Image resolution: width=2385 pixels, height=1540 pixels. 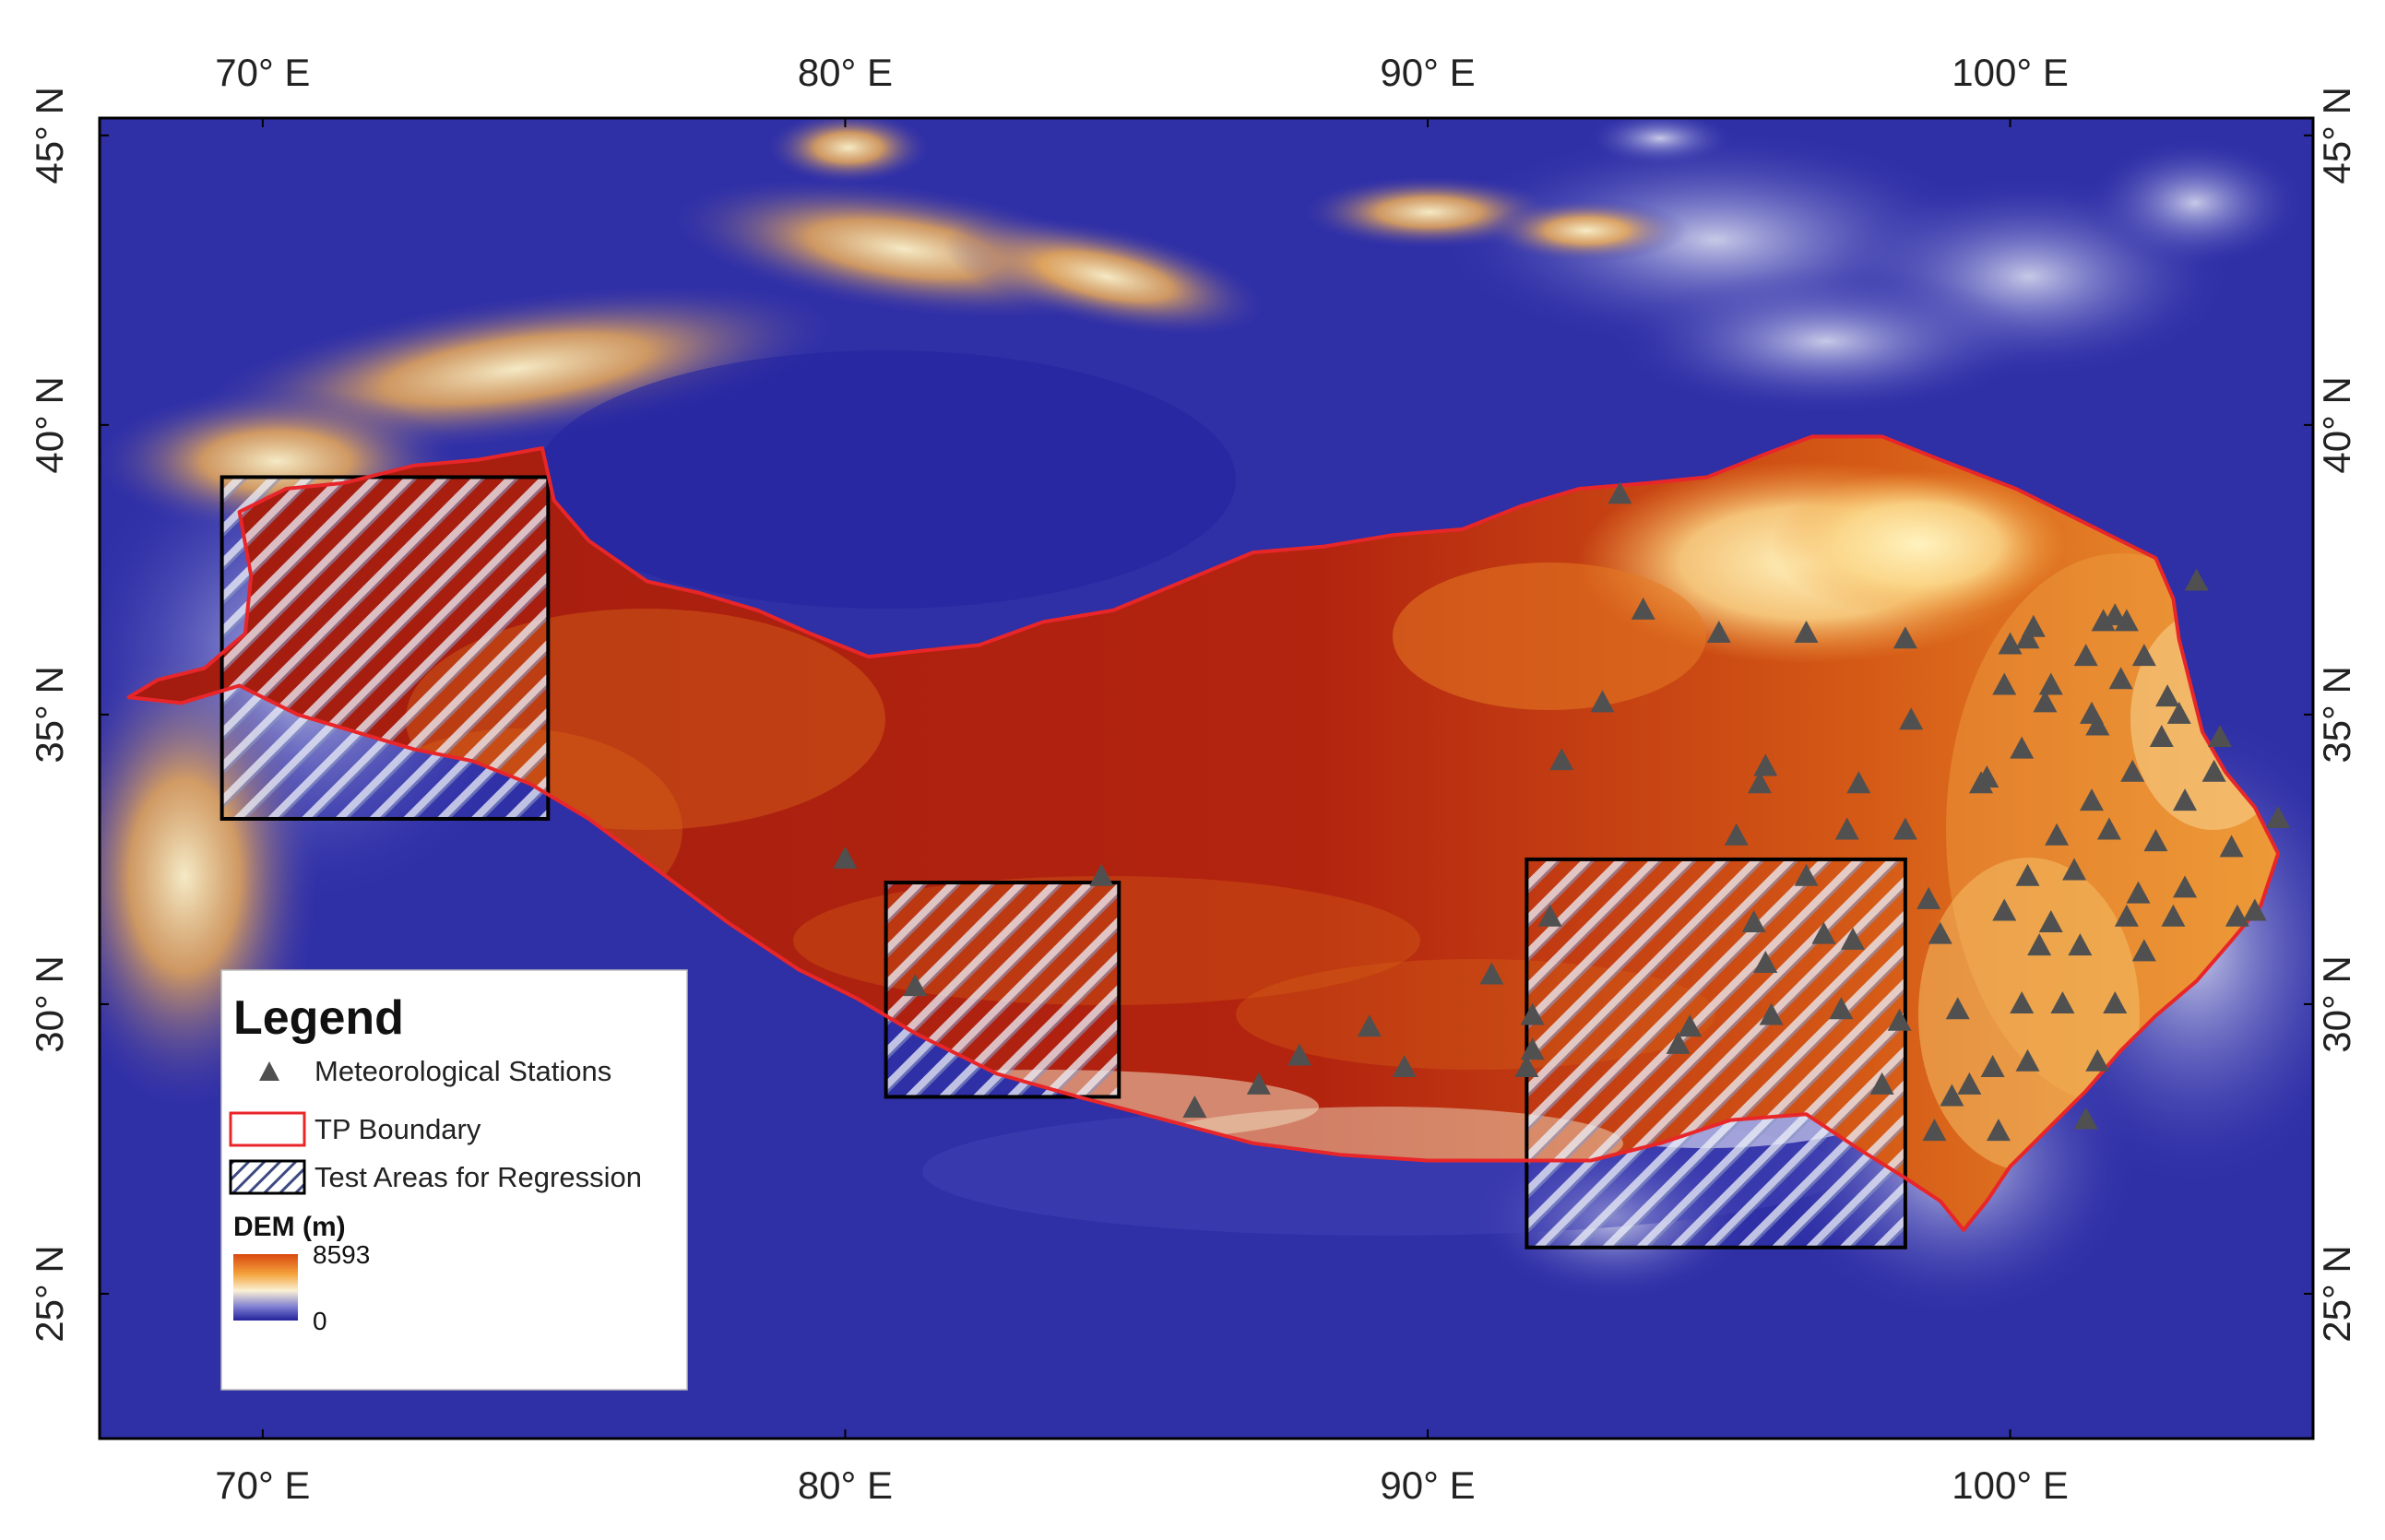 What do you see at coordinates (478, 1177) in the screenshot?
I see `legend-test-areas-label: Test Areas for Regression` at bounding box center [478, 1177].